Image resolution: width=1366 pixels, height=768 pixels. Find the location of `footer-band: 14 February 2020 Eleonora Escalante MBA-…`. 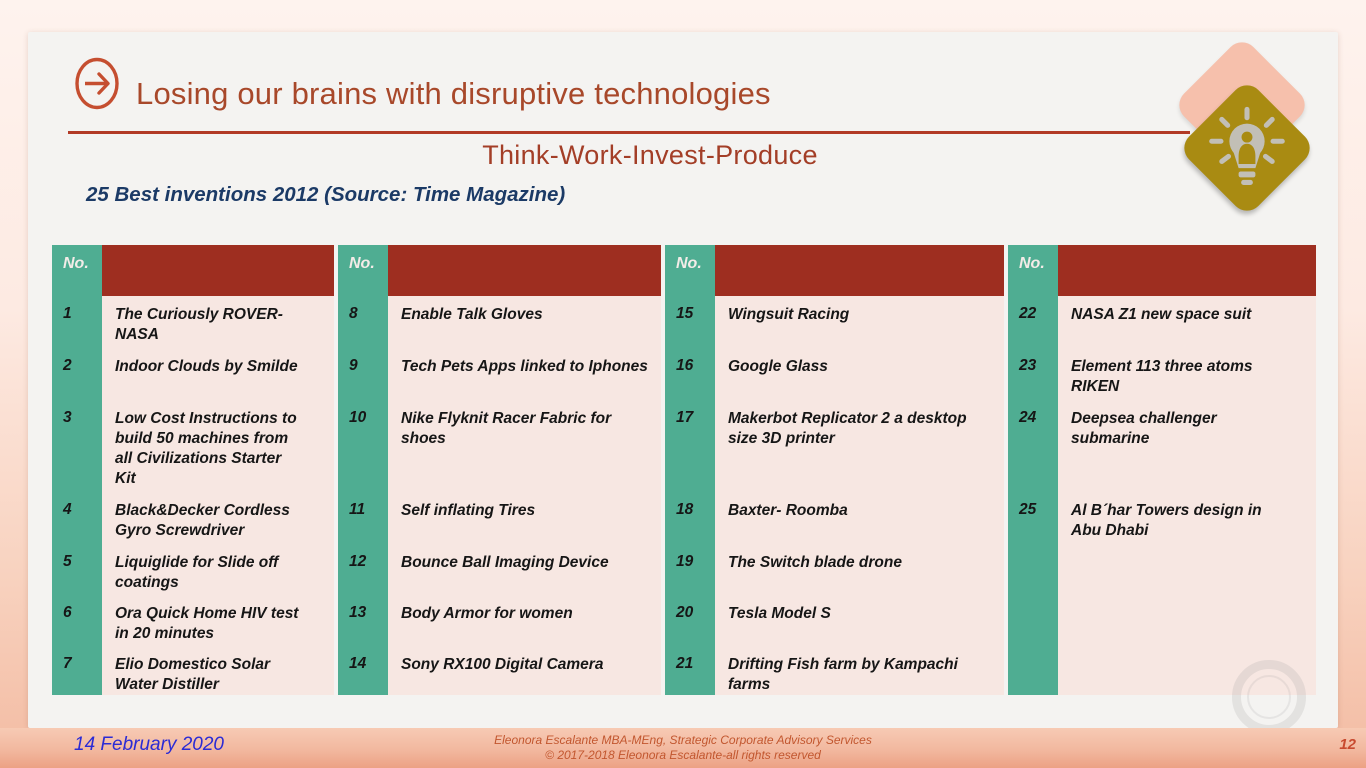

footer-band: 14 February 2020 Eleonora Escalante MBA-… is located at coordinates (683, 748).